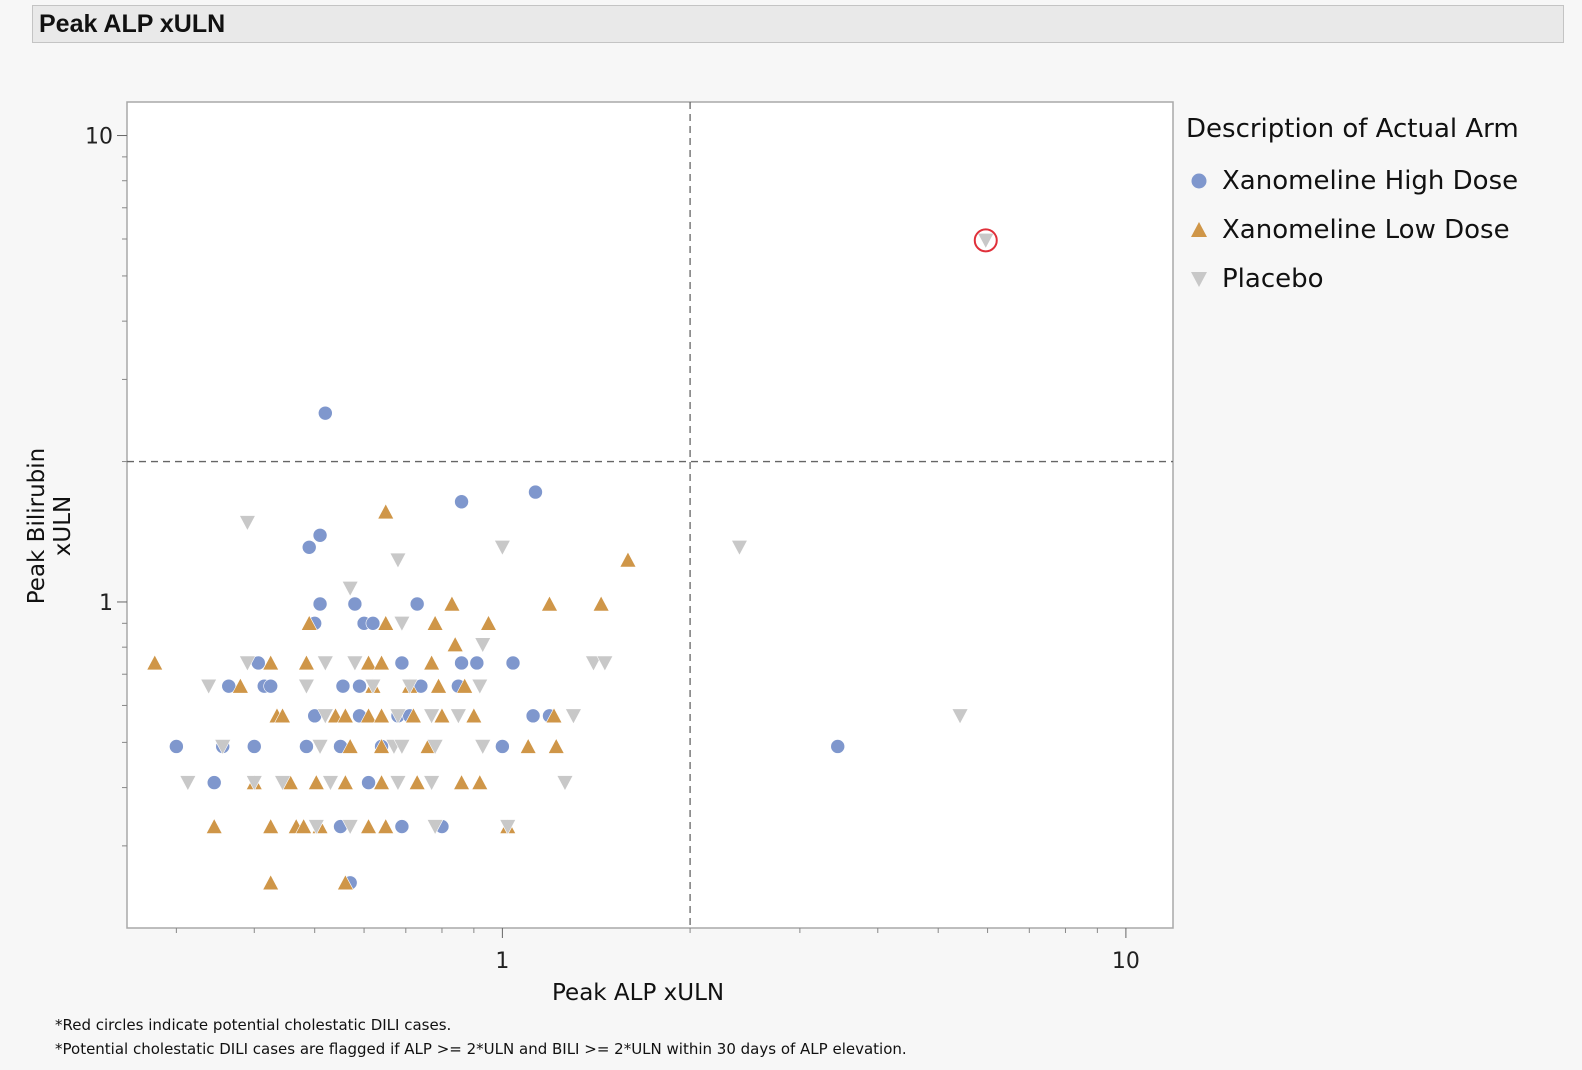 The image size is (1582, 1070). What do you see at coordinates (132, 24) in the screenshot?
I see `chart-title: Peak ALP xULN` at bounding box center [132, 24].